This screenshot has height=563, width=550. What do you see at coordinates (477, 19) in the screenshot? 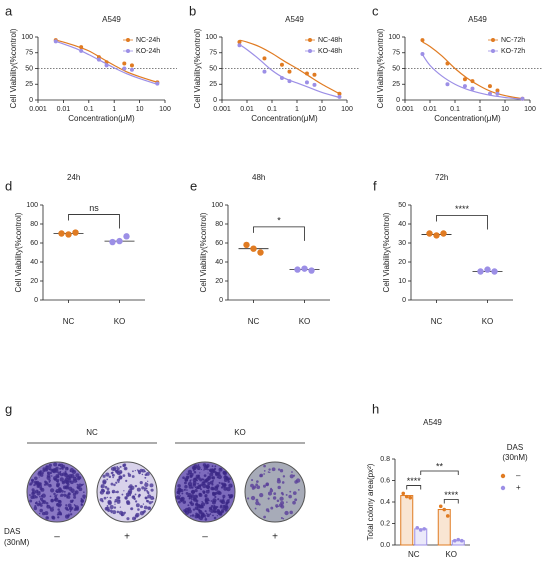
I see `chart-title: A549` at bounding box center [477, 19].